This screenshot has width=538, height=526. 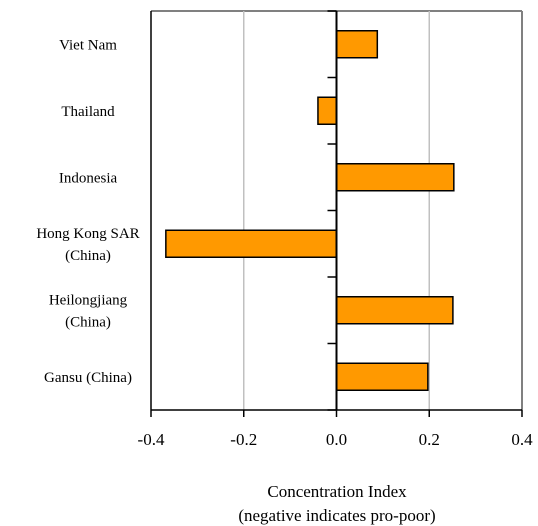 What do you see at coordinates (88, 112) in the screenshot?
I see `category-label: Thailand` at bounding box center [88, 112].